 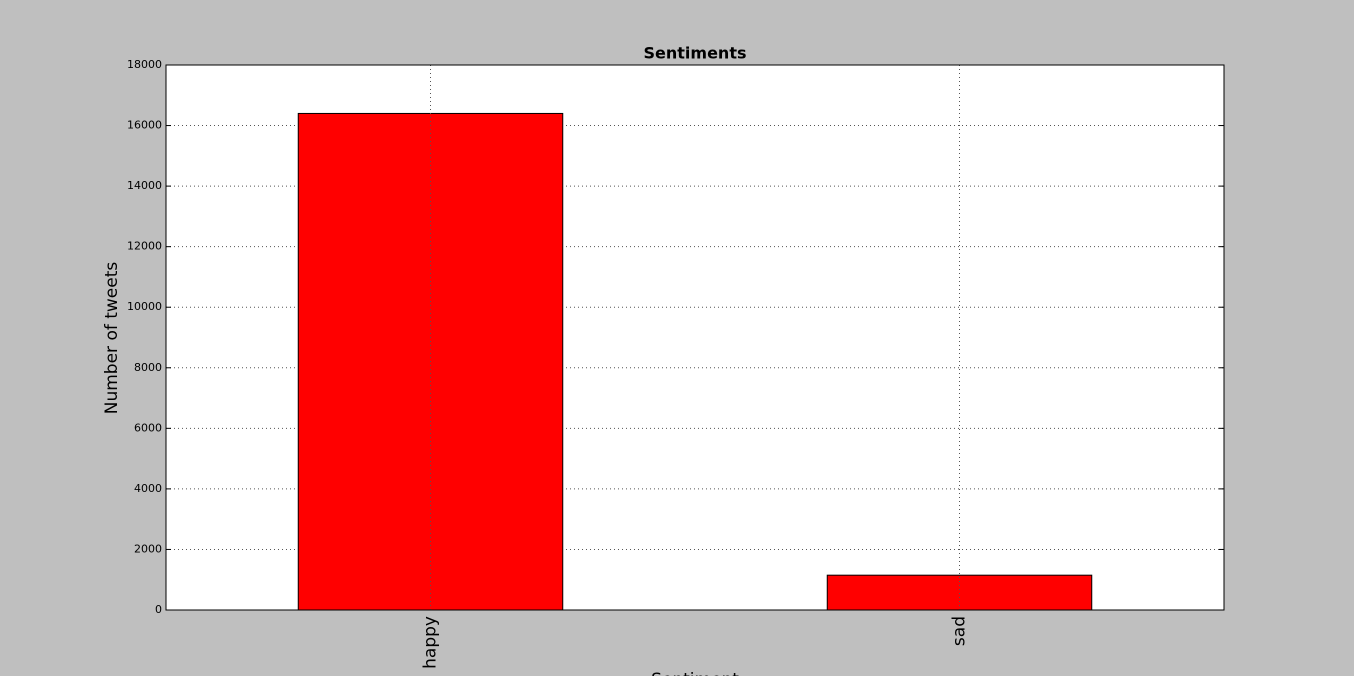 What do you see at coordinates (144, 125) in the screenshot?
I see `y-tick-label: 16000` at bounding box center [144, 125].